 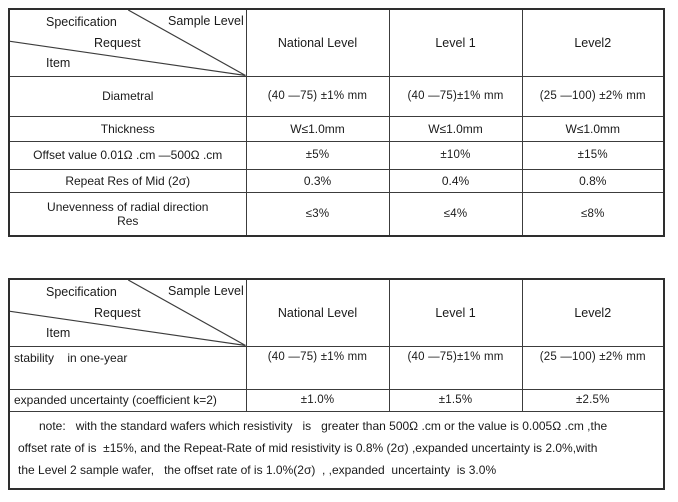 I want to click on offset-level2-value: ±15%, so click(x=593, y=155).